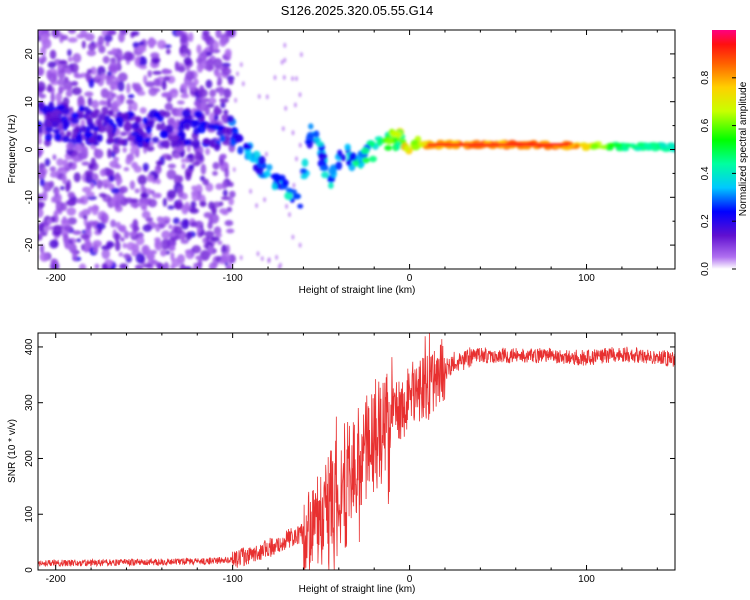 This screenshot has height=600, width=750. What do you see at coordinates (705, 269) in the screenshot?
I see `colorbar-tick-label: 0.0` at bounding box center [705, 269].